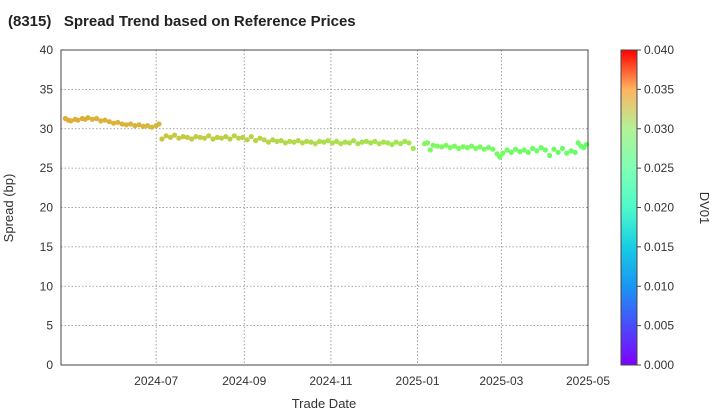  Describe the element at coordinates (659, 365) in the screenshot. I see `colorbar-tick-label: 0.000` at that location.